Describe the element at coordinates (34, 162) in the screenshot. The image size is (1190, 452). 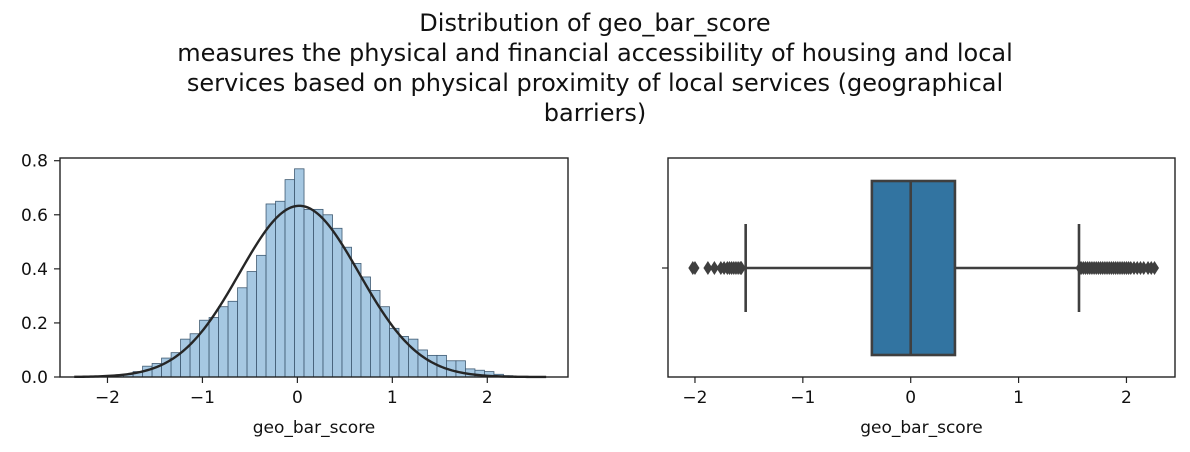
I see `y-tick-label: 0.8` at that location.